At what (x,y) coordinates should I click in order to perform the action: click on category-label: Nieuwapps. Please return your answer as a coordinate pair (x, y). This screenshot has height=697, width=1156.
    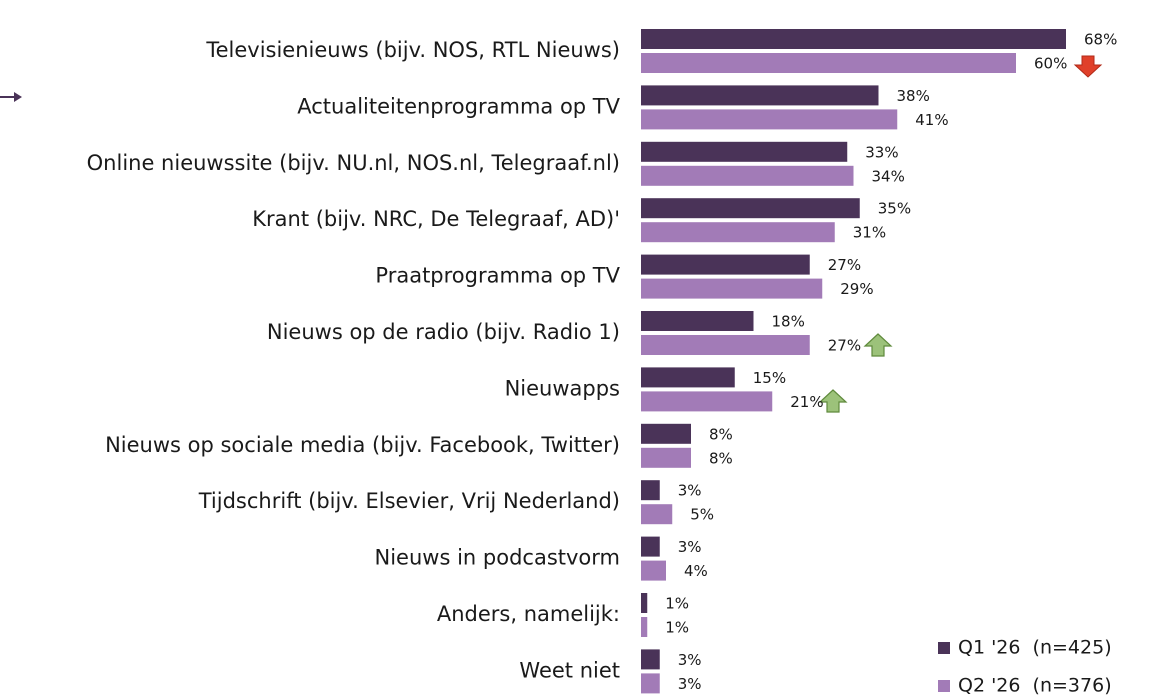
    Looking at the image, I should click on (562, 388).